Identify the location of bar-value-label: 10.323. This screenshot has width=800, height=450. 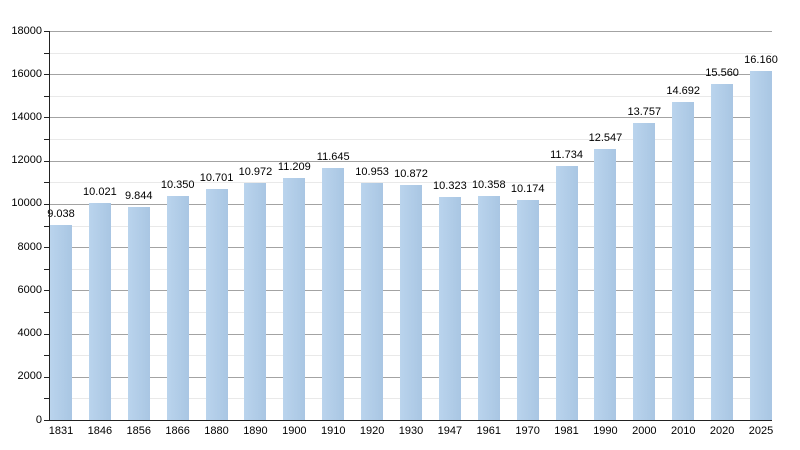
(450, 185).